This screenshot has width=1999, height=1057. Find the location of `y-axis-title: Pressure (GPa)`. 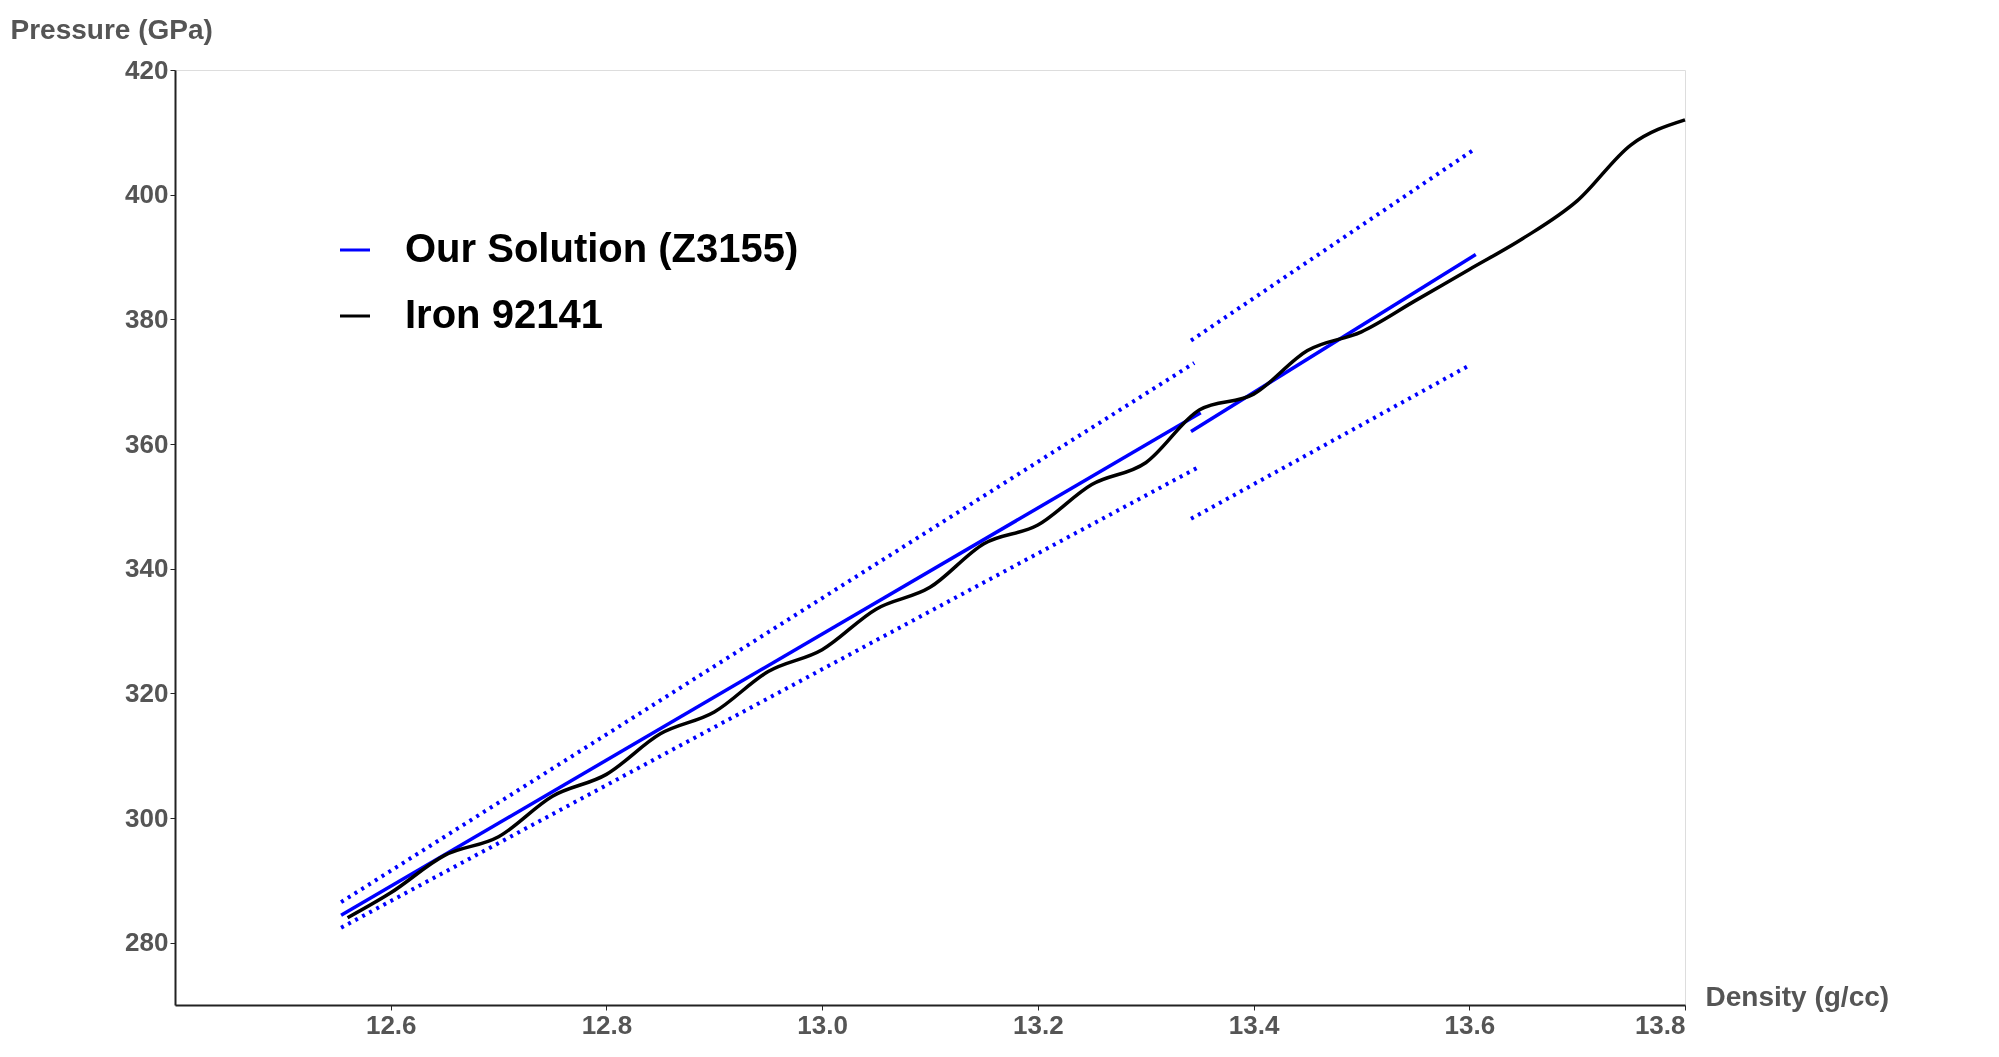

y-axis-title: Pressure (GPa) is located at coordinates (111, 29).